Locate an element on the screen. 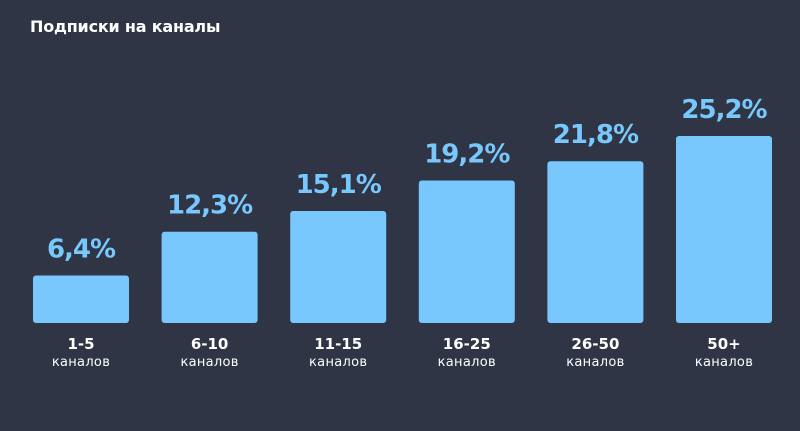 The width and height of the screenshot is (800, 431). value-label: 12,3% is located at coordinates (210, 206).